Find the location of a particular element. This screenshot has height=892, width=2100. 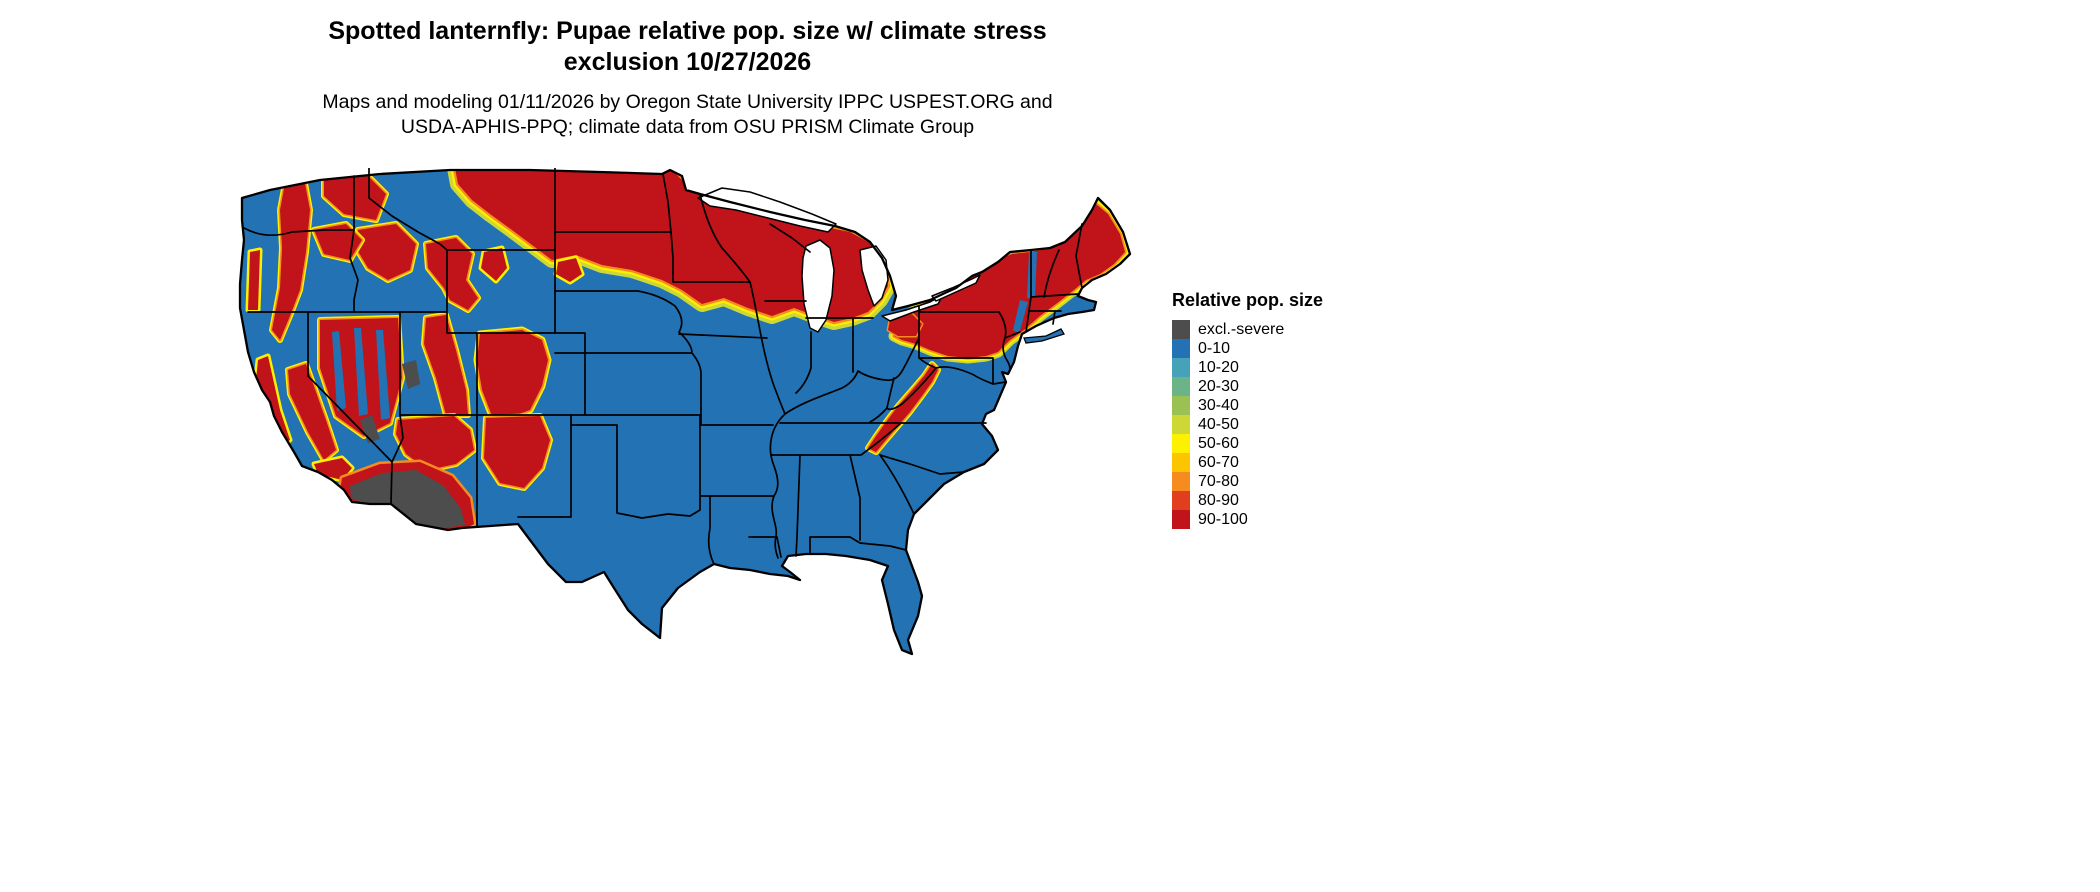

legend-label: 60-70 is located at coordinates (1218, 462).